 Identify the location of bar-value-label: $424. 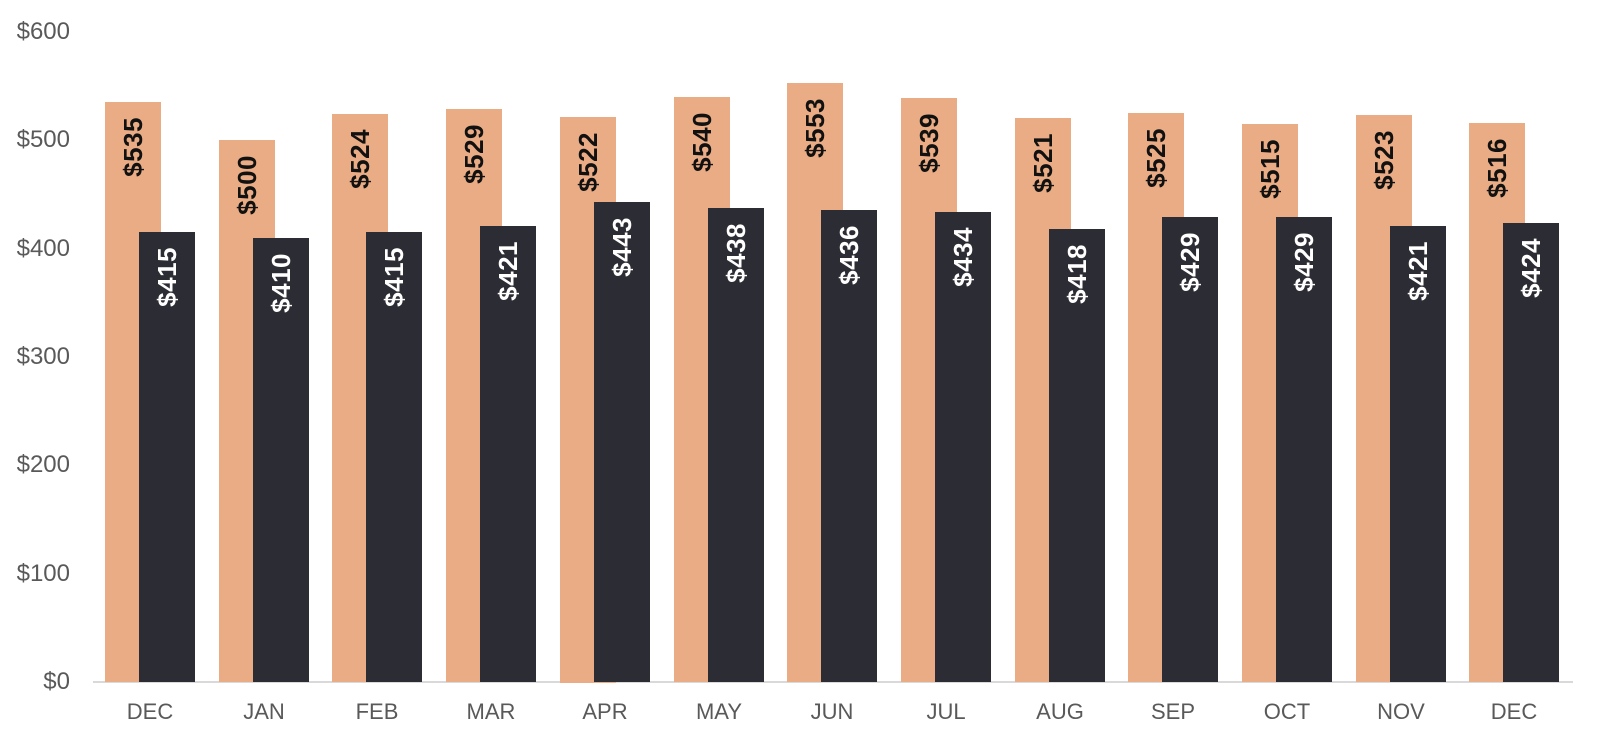
(1530, 268).